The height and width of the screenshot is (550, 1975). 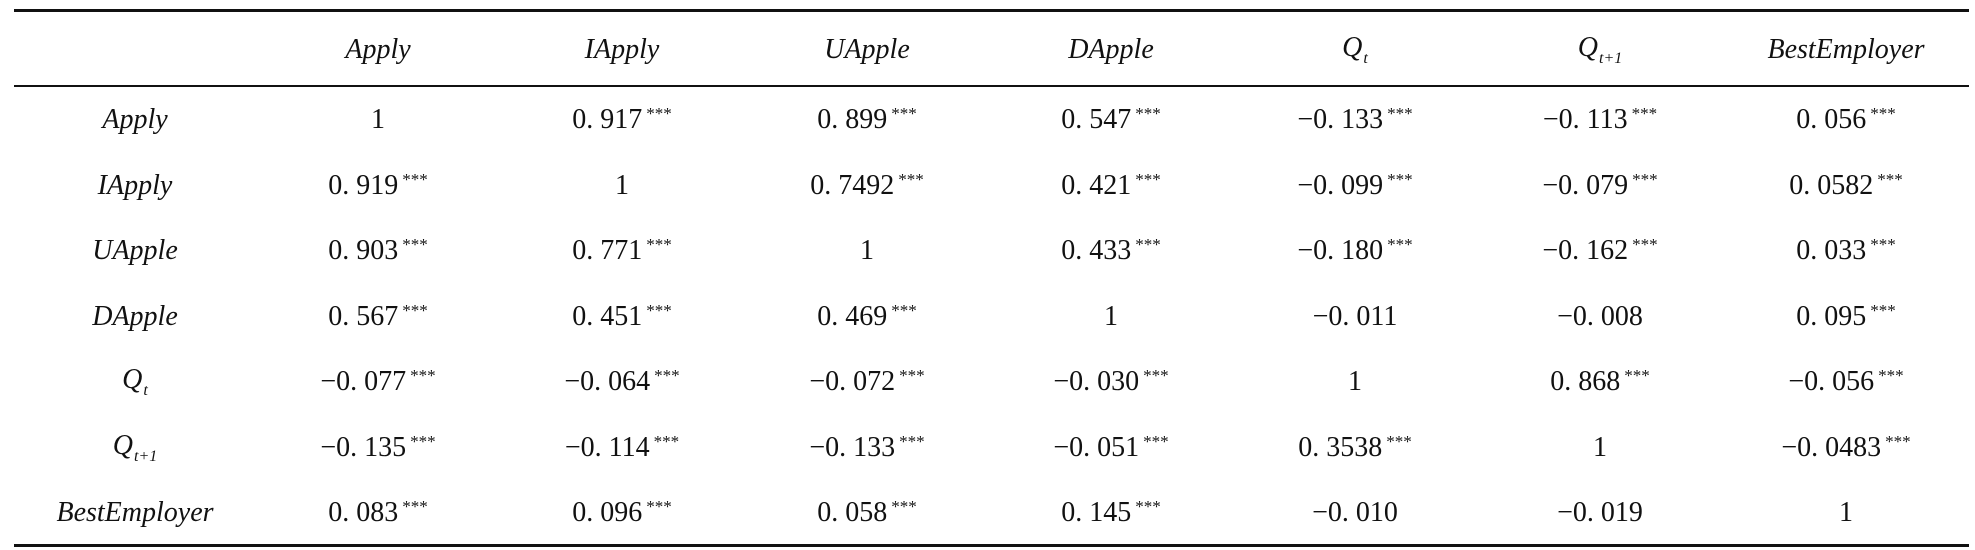 What do you see at coordinates (1831, 316) in the screenshot?
I see `cell-text: 0. 095` at bounding box center [1831, 316].